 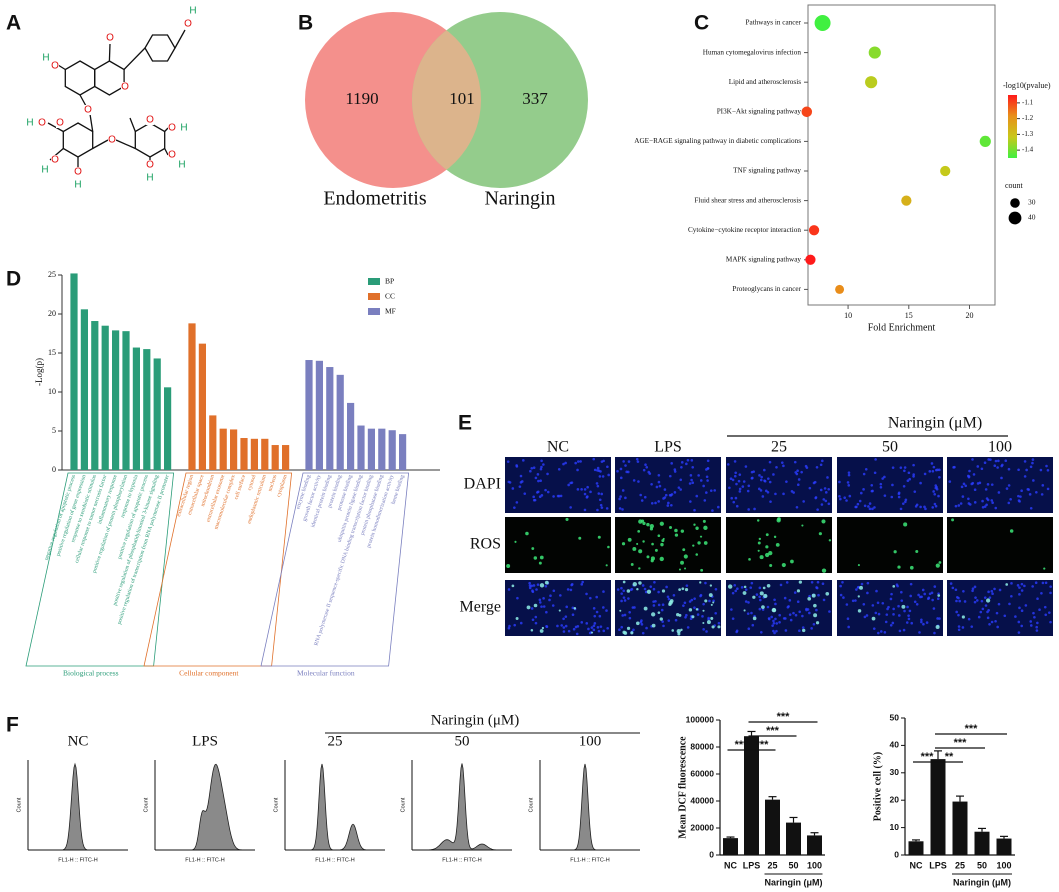 What do you see at coordinates (747, 200) in the screenshot?
I see `y-tick-label: Fluid shear stress and atherosclerosis` at bounding box center [747, 200].